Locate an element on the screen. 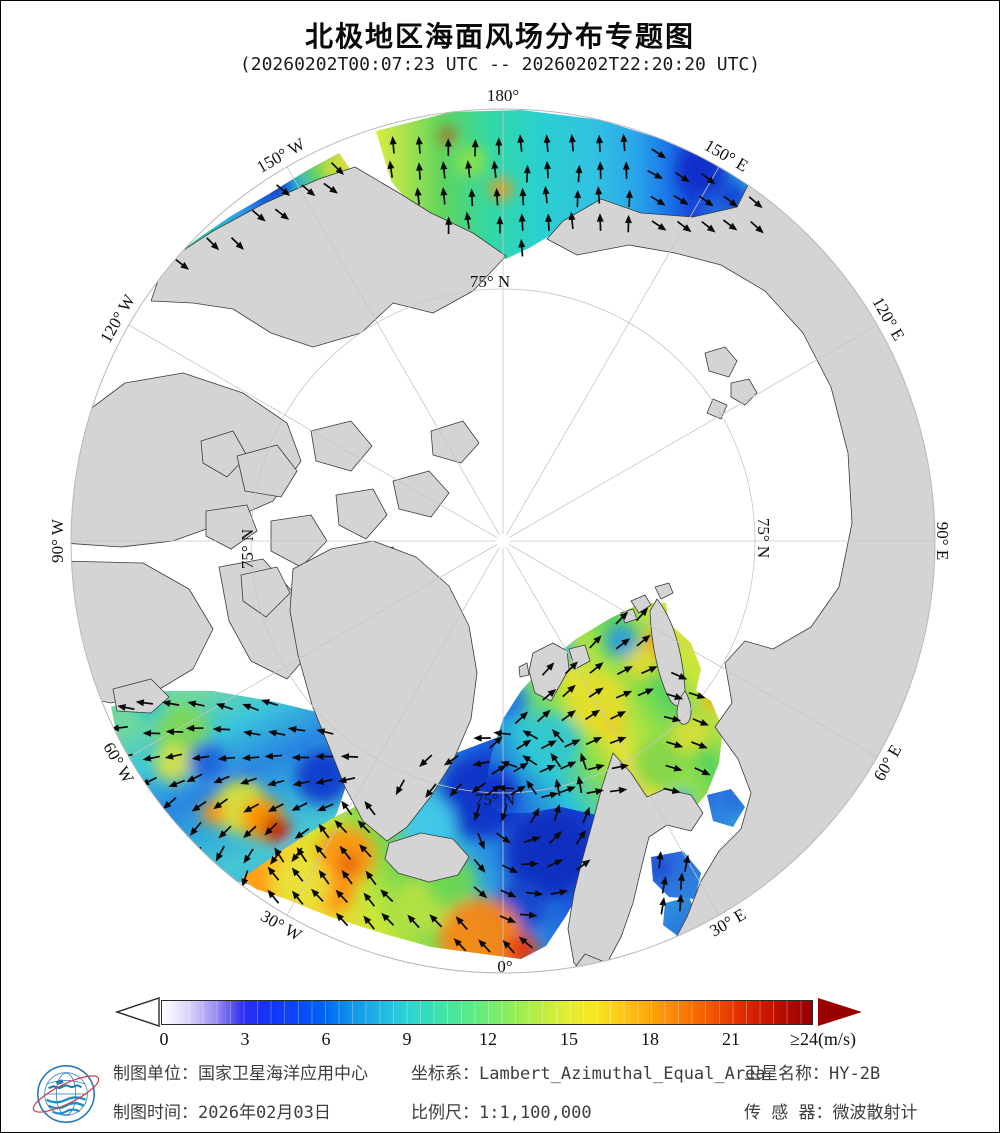 The width and height of the screenshot is (1000, 1133). footer-satellite-label: 卫星名称： is located at coordinates (786, 1074).